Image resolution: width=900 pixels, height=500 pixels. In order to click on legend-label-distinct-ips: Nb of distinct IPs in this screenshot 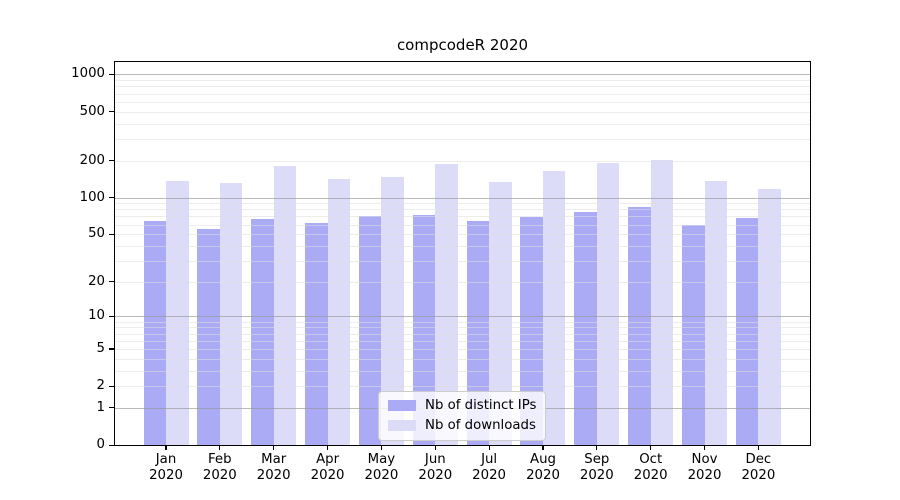, I will do `click(481, 405)`.